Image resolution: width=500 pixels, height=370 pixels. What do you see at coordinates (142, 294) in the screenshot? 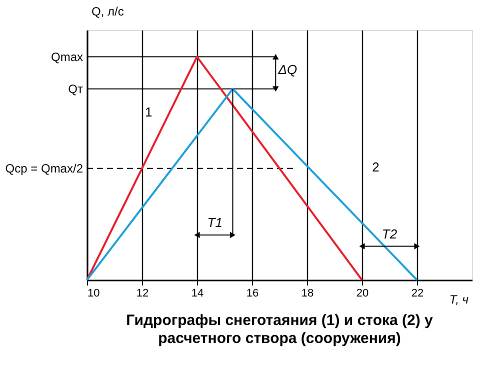
I see `x-tick-label: 12` at bounding box center [142, 294].